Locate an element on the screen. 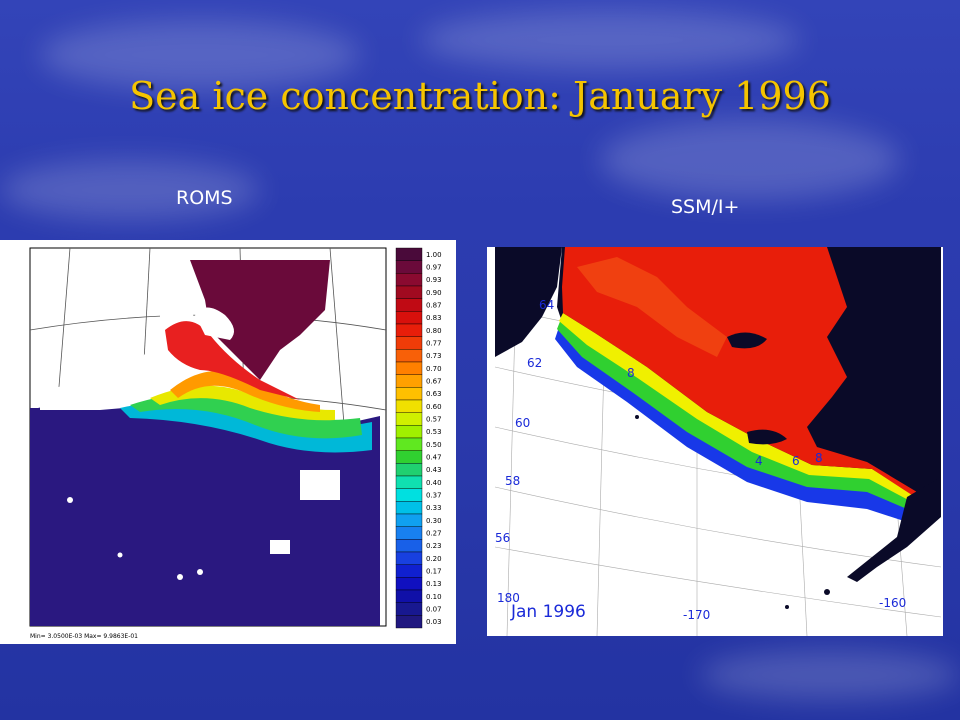 Image resolution: width=960 pixels, height=720 pixels. colorbar-tick-label: 0.50 is located at coordinates (434, 445).